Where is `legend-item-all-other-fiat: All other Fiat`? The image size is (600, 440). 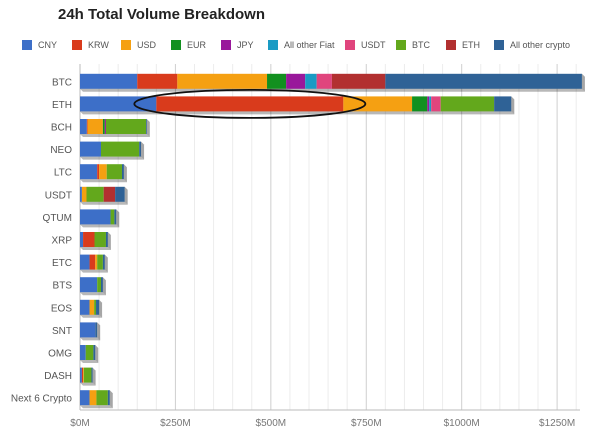 legend-item-all-other-fiat: All other Fiat is located at coordinates (301, 45).